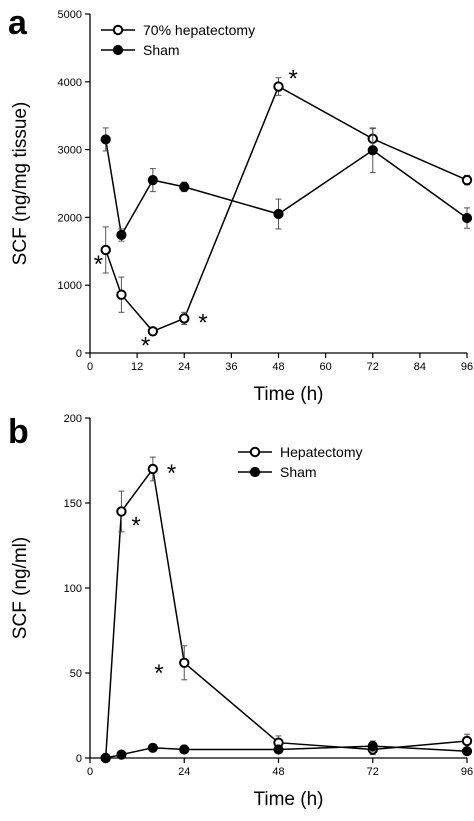 The height and width of the screenshot is (821, 474). Describe the element at coordinates (73, 589) in the screenshot. I see `y-tick-label: 100` at that location.